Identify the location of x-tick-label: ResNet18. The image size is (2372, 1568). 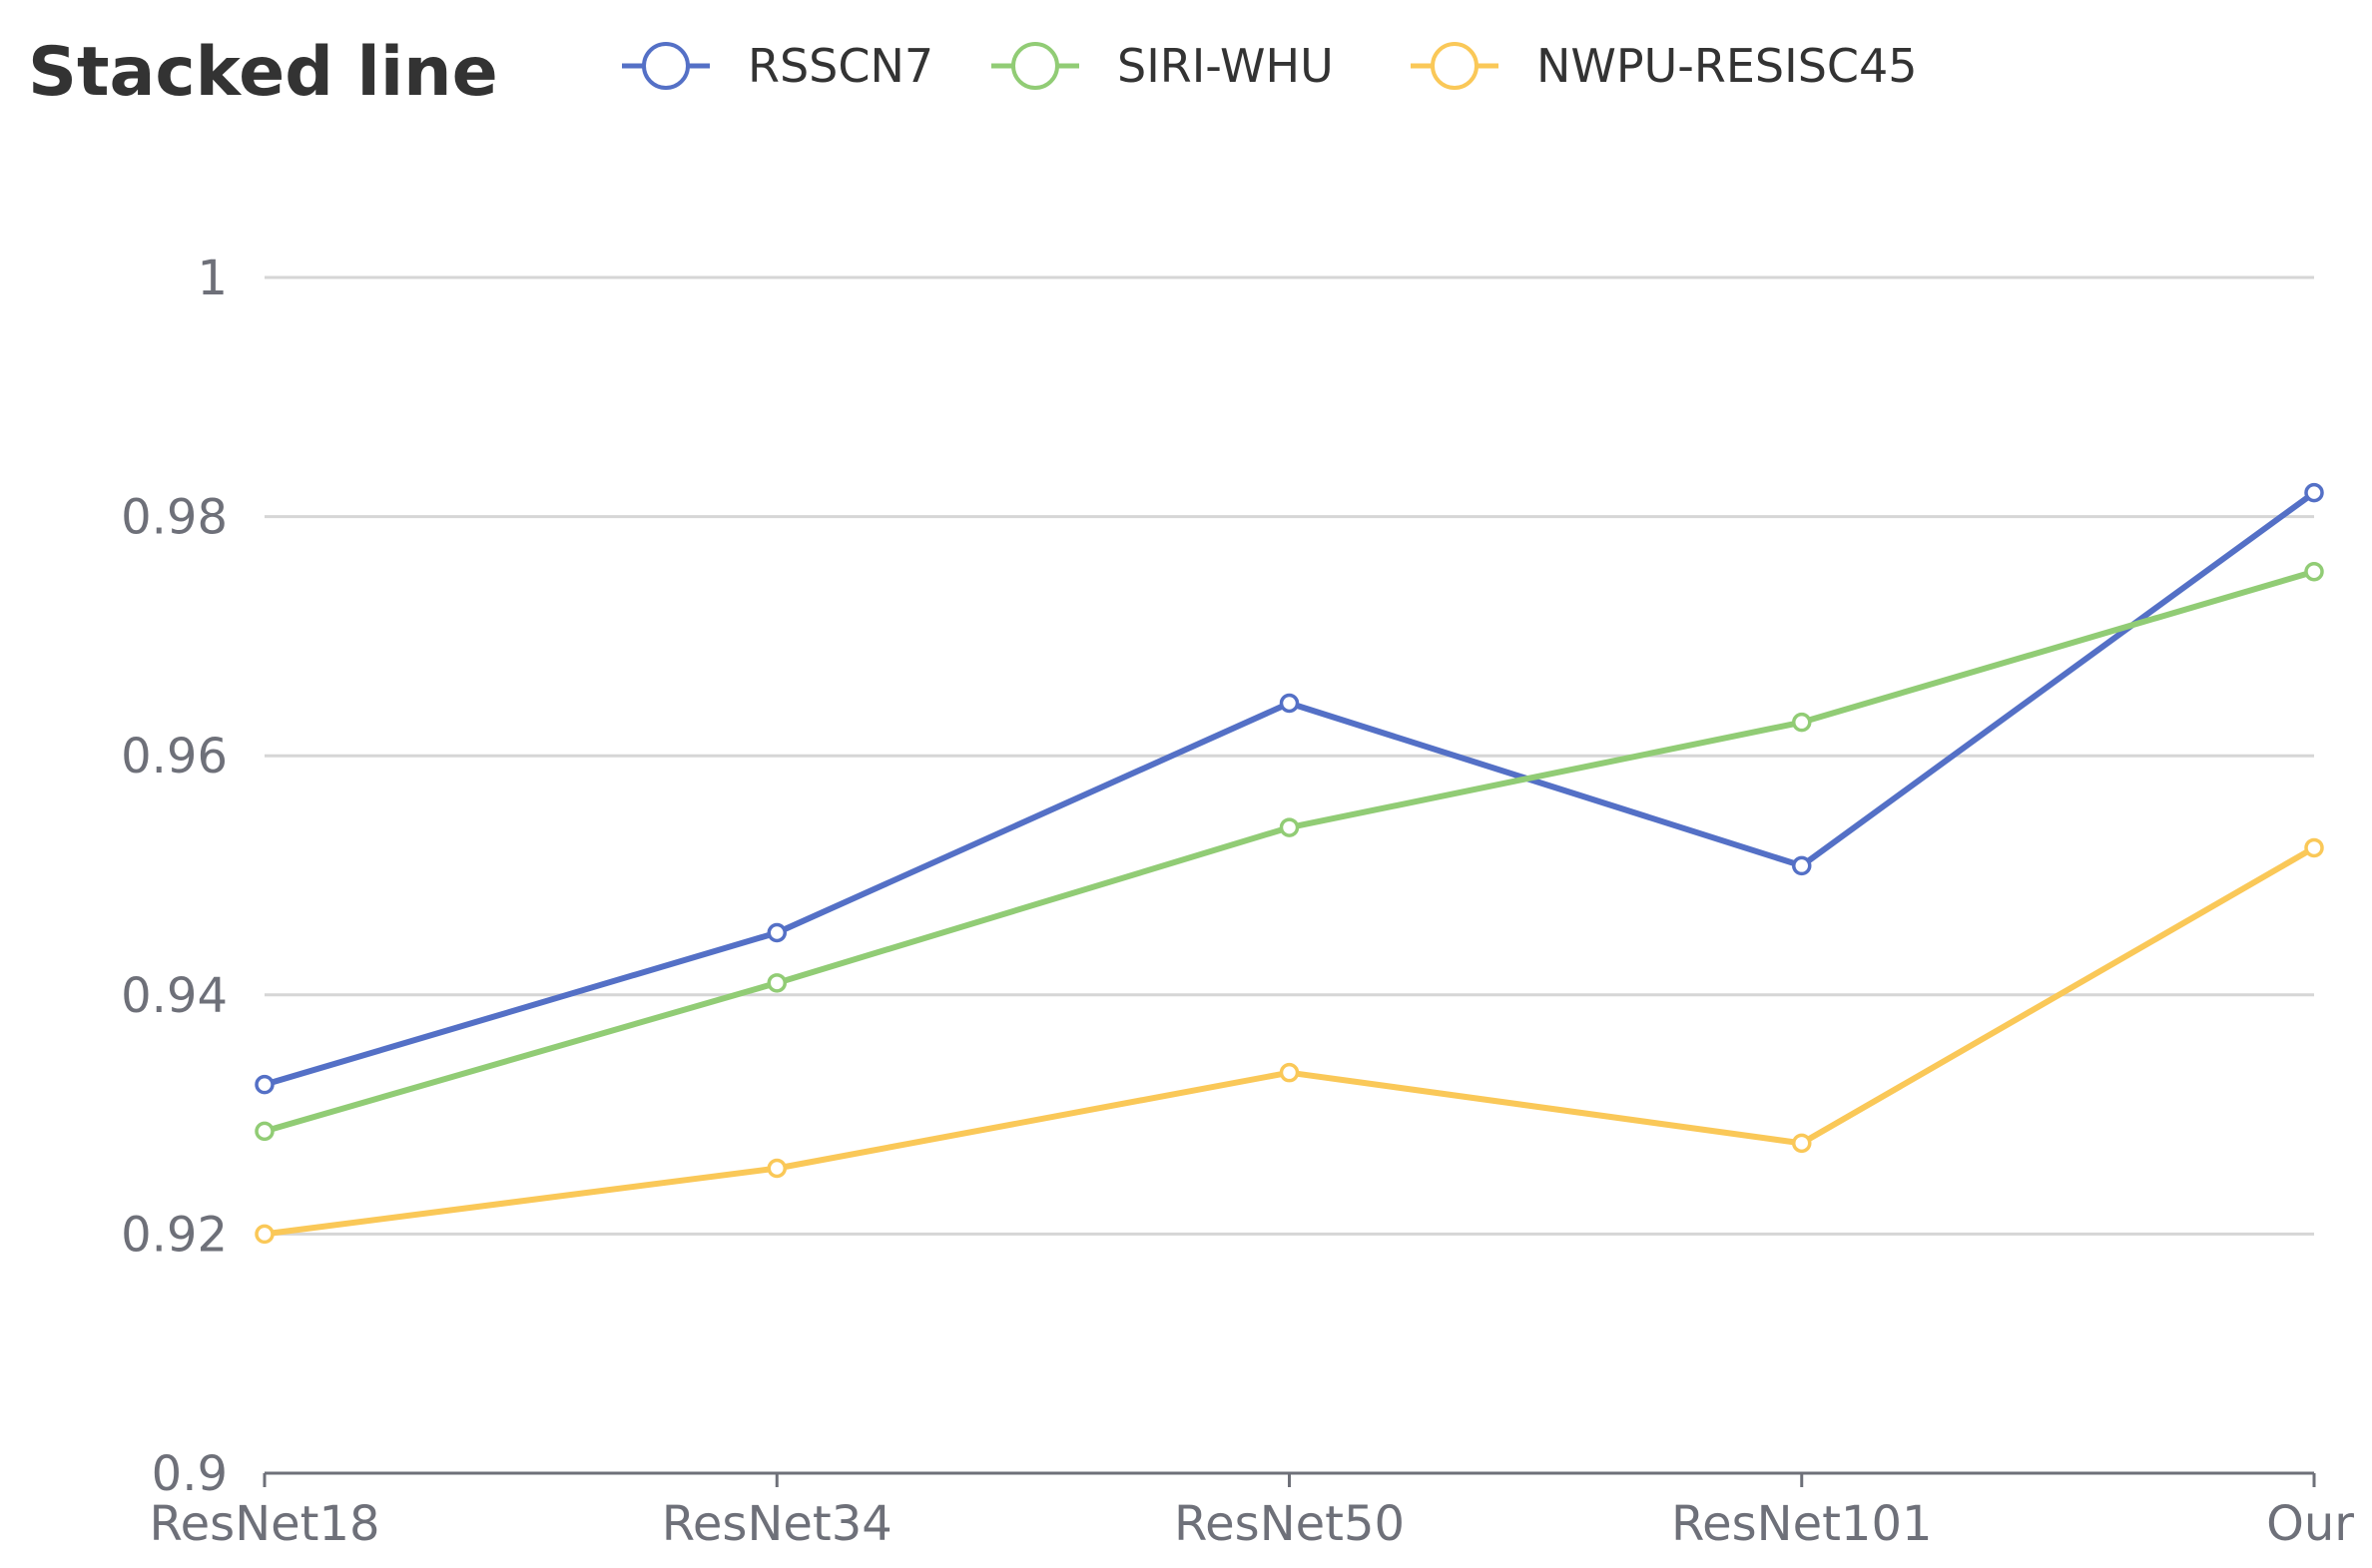
(264, 1524).